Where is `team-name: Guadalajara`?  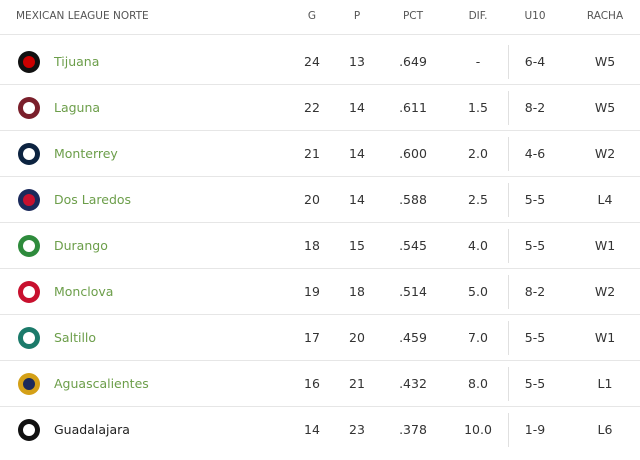 team-name: Guadalajara is located at coordinates (92, 429).